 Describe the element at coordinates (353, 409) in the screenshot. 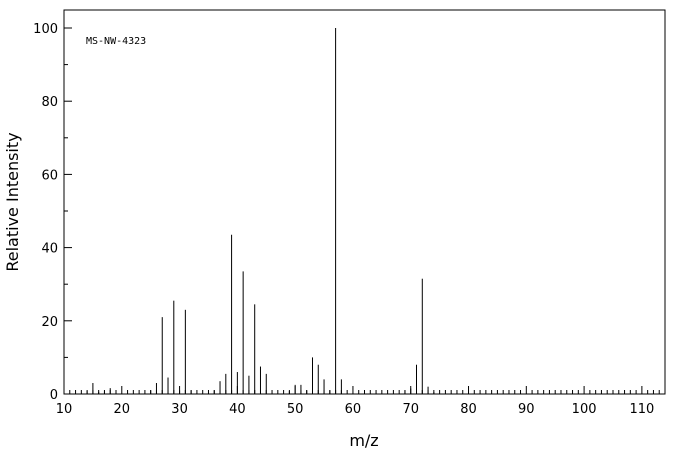

I see `x-tick-label: 60` at that location.